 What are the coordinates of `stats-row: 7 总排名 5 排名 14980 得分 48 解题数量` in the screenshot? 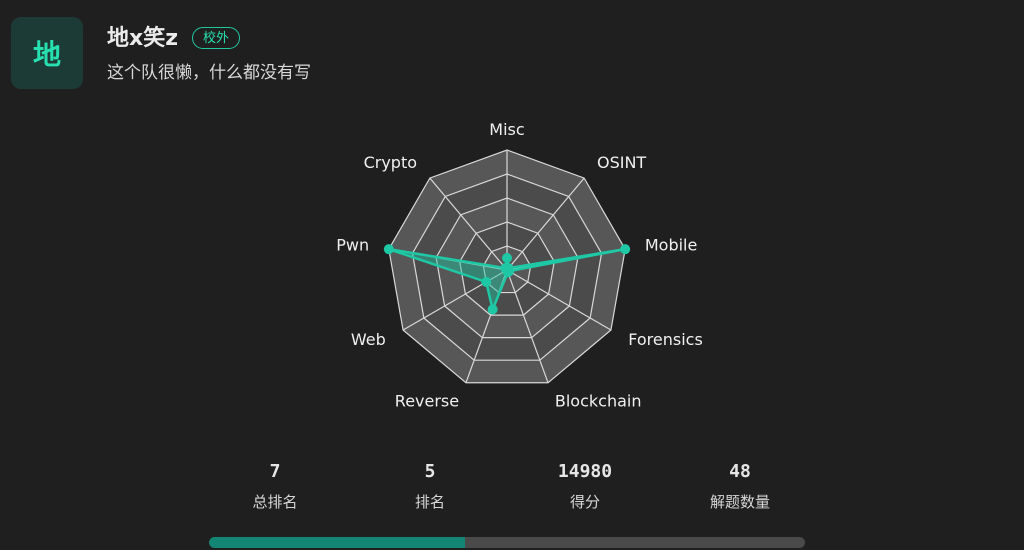 It's located at (510, 488).